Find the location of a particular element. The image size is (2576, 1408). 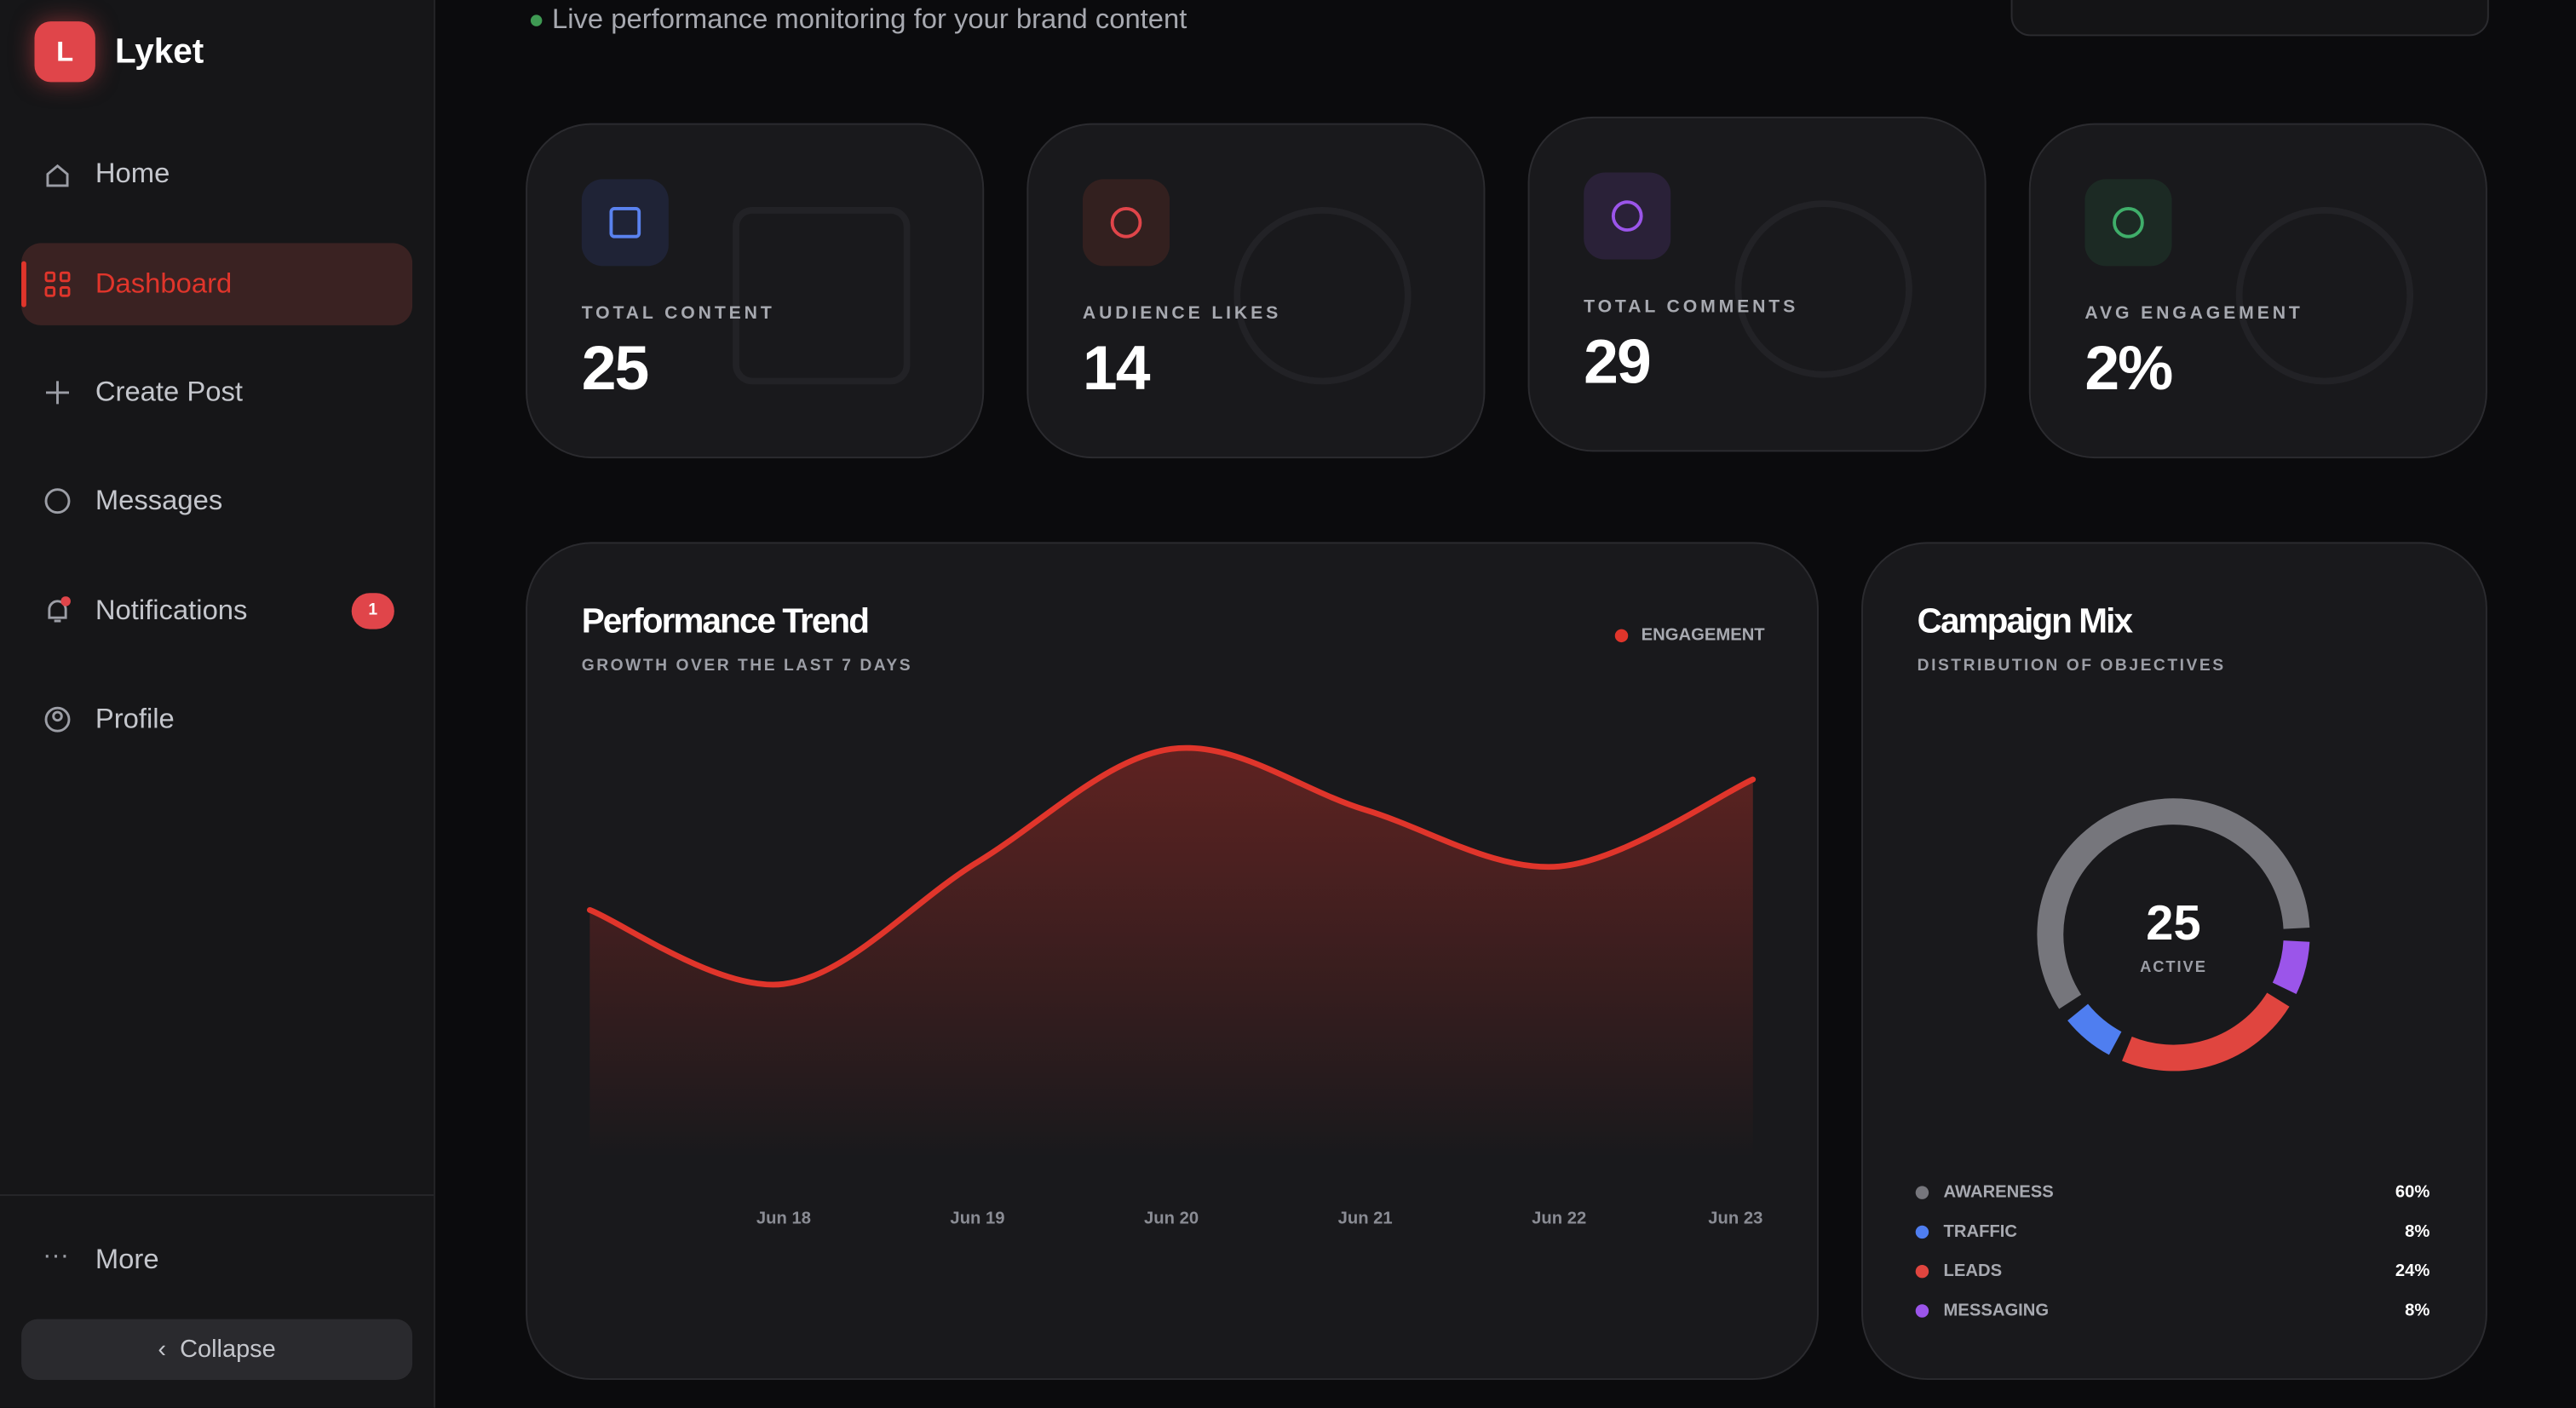

legend-label: TRAFFIC is located at coordinates (1980, 1232).